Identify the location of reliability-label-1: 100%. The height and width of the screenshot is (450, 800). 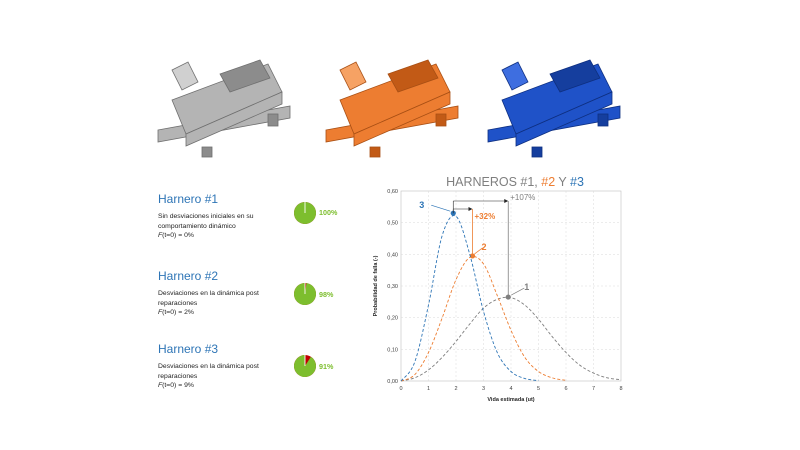
(328, 212).